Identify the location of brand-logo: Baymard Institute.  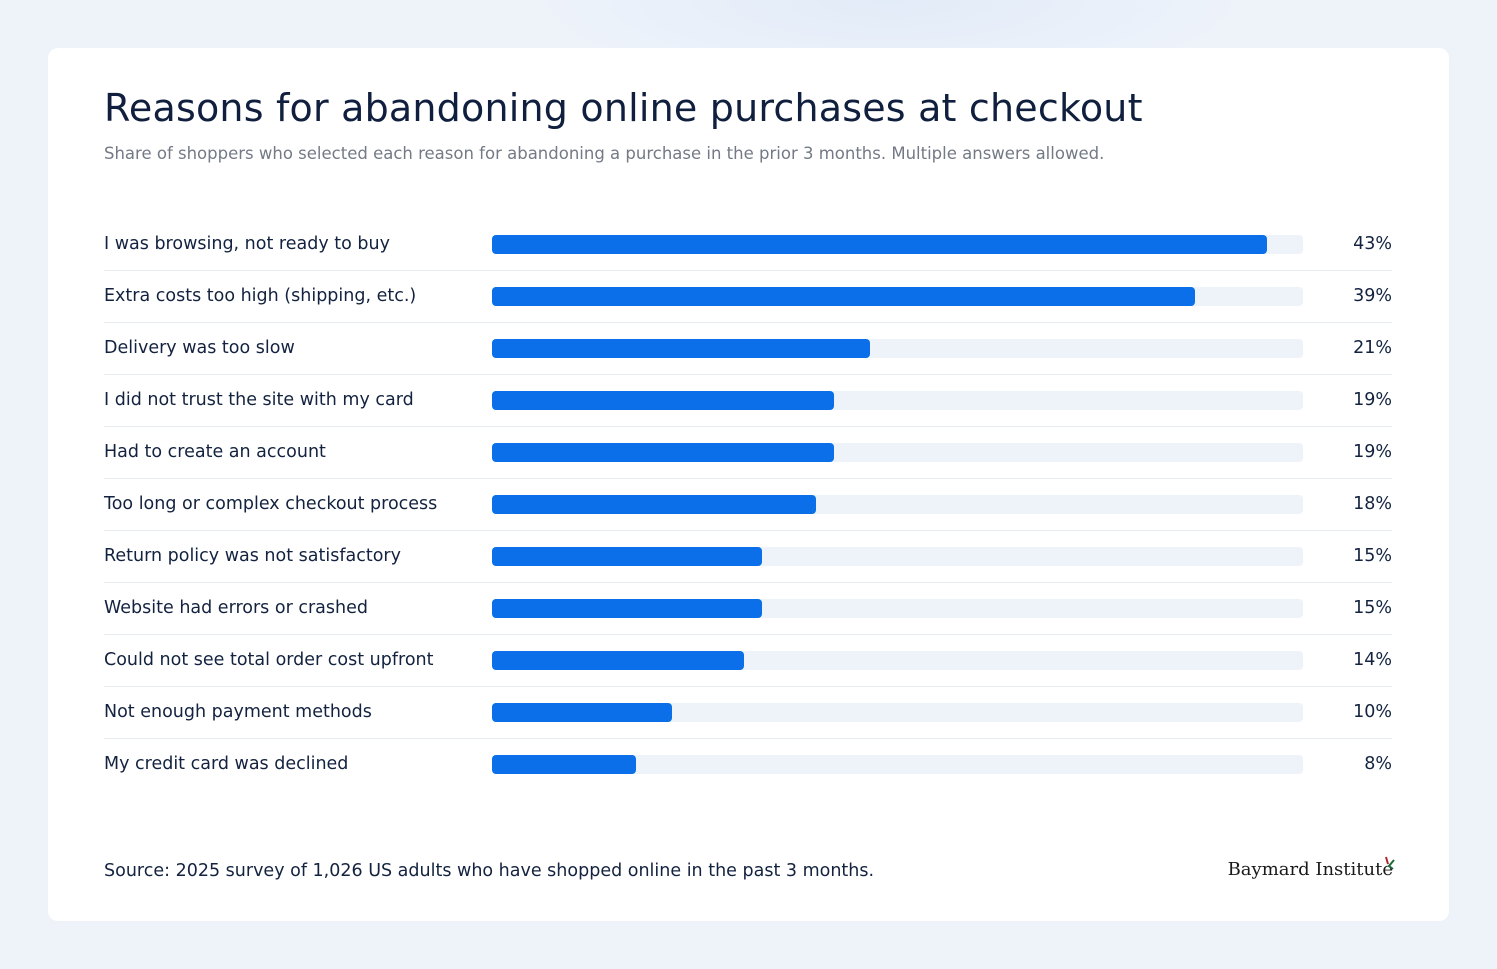
(1311, 868).